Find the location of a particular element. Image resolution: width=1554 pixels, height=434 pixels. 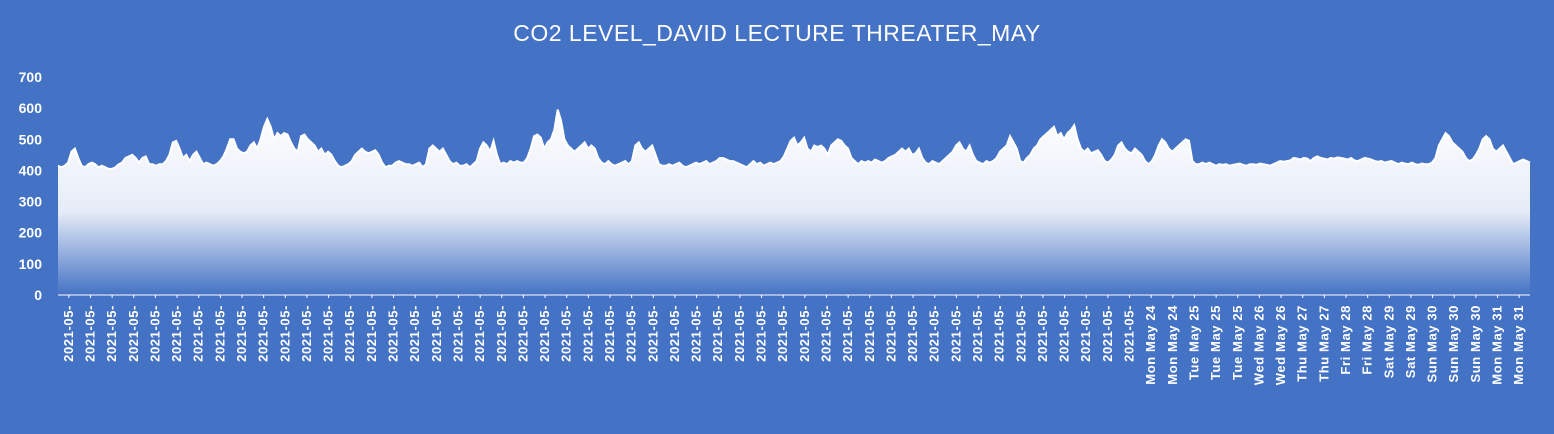

y-tick-label: 300 is located at coordinates (31, 202).